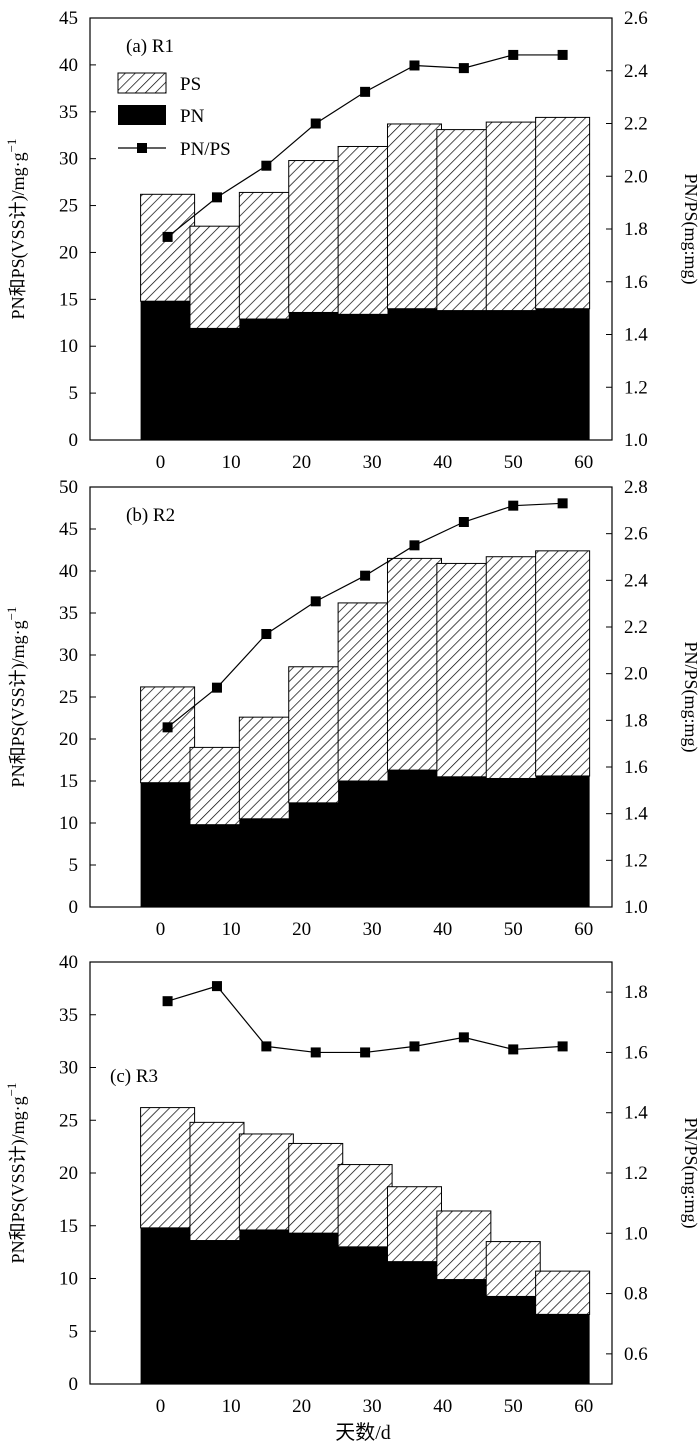 Image resolution: width=700 pixels, height=1452 pixels. Describe the element at coordinates (161, 1406) in the screenshot. I see `x-tick-label: 0` at that location.